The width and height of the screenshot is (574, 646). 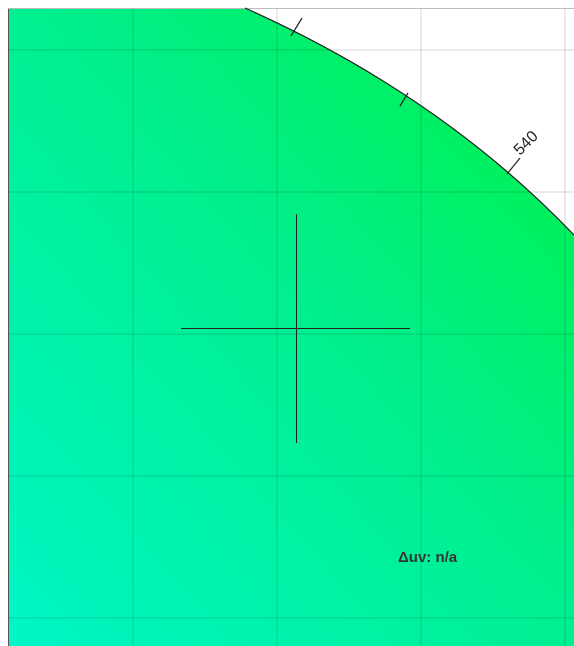 I want to click on locus-ticks, so click(x=405, y=96).